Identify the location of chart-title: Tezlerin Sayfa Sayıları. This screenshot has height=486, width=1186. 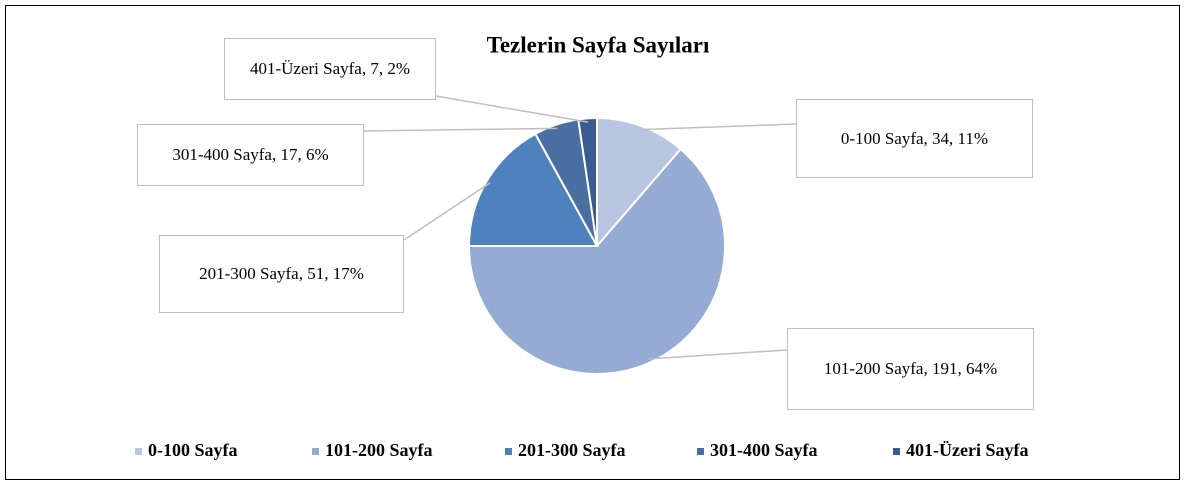
(598, 44).